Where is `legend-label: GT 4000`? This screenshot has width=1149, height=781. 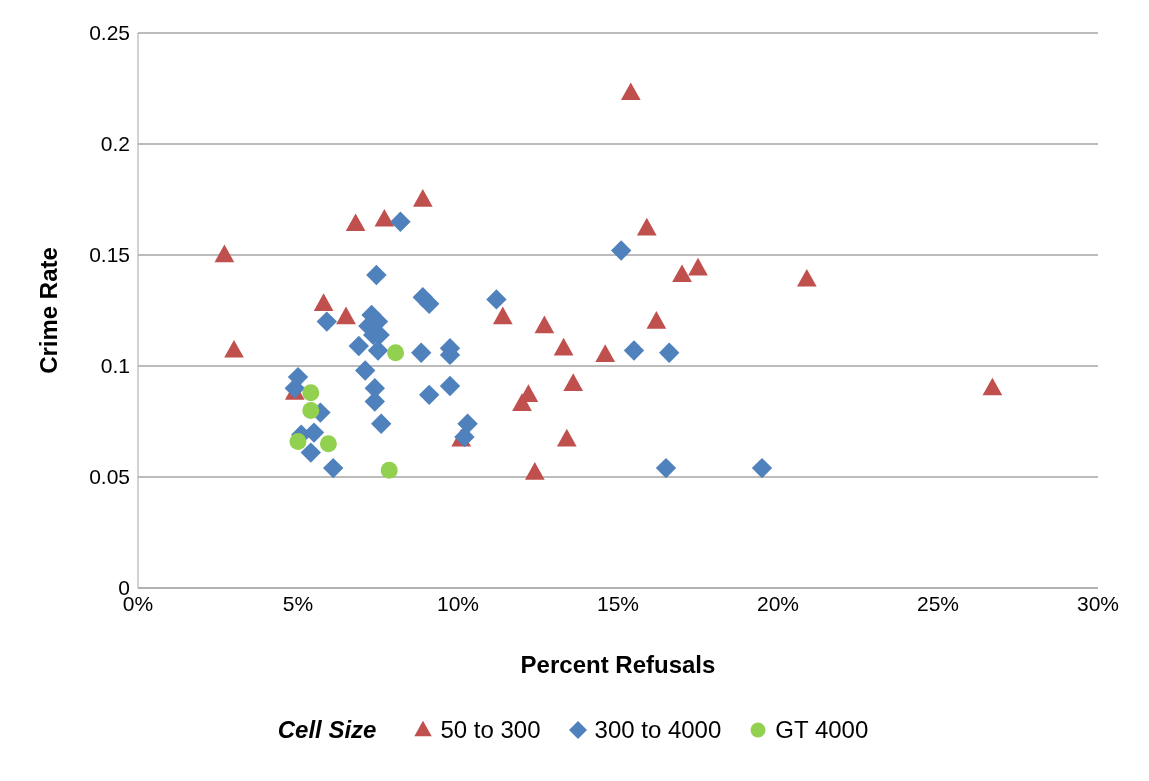
legend-label: GT 4000 is located at coordinates (822, 730).